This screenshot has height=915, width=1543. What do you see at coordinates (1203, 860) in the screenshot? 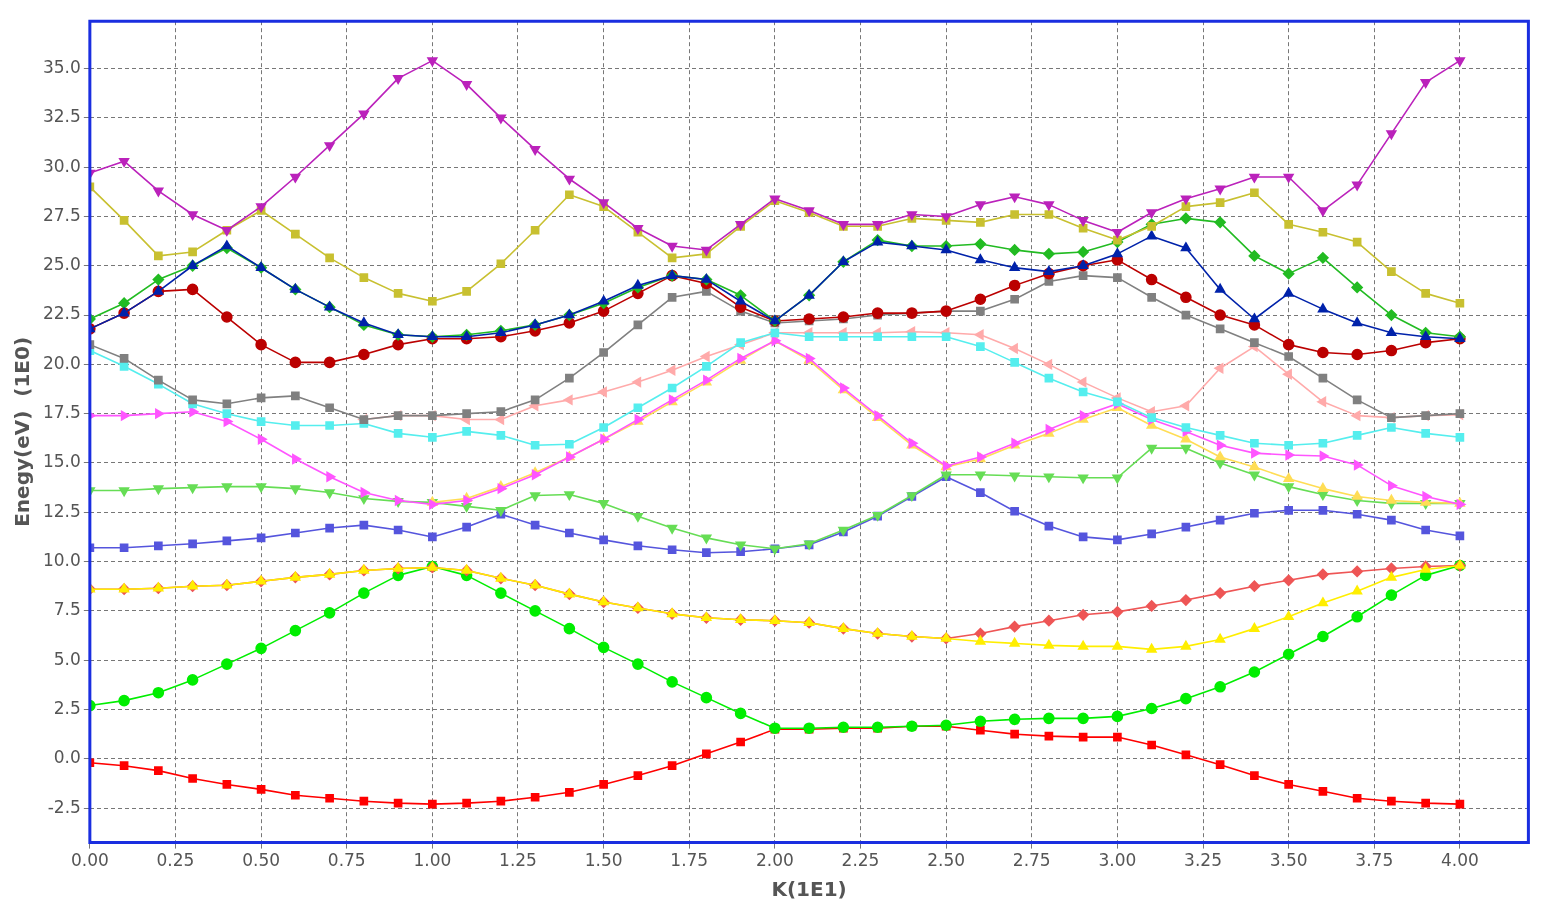
I see `x-tick-label: 3.25` at bounding box center [1203, 860].